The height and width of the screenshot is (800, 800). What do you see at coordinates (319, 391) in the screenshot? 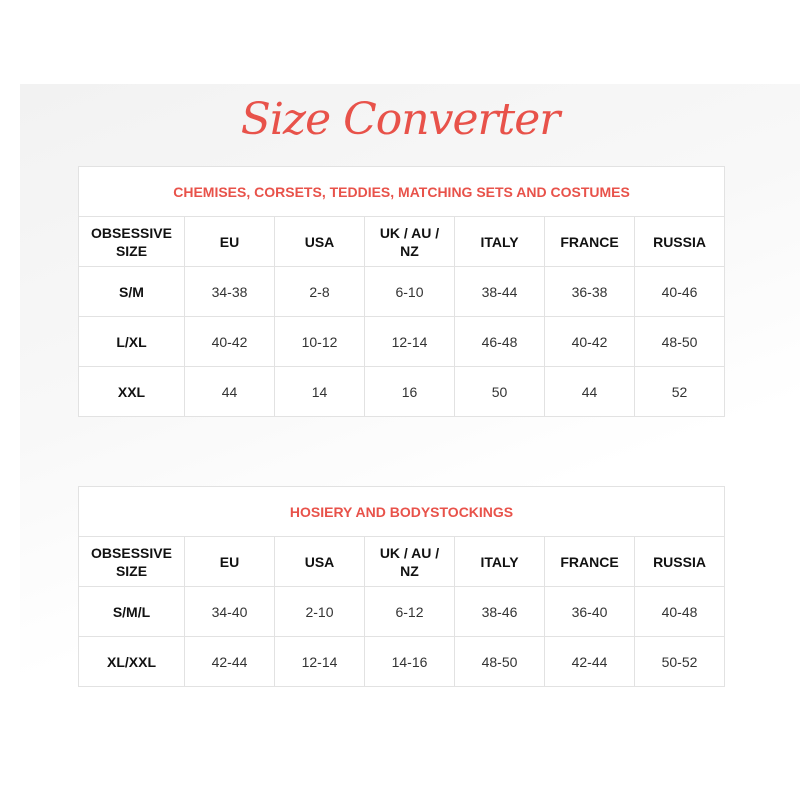
I see `size-value: 14` at bounding box center [319, 391].